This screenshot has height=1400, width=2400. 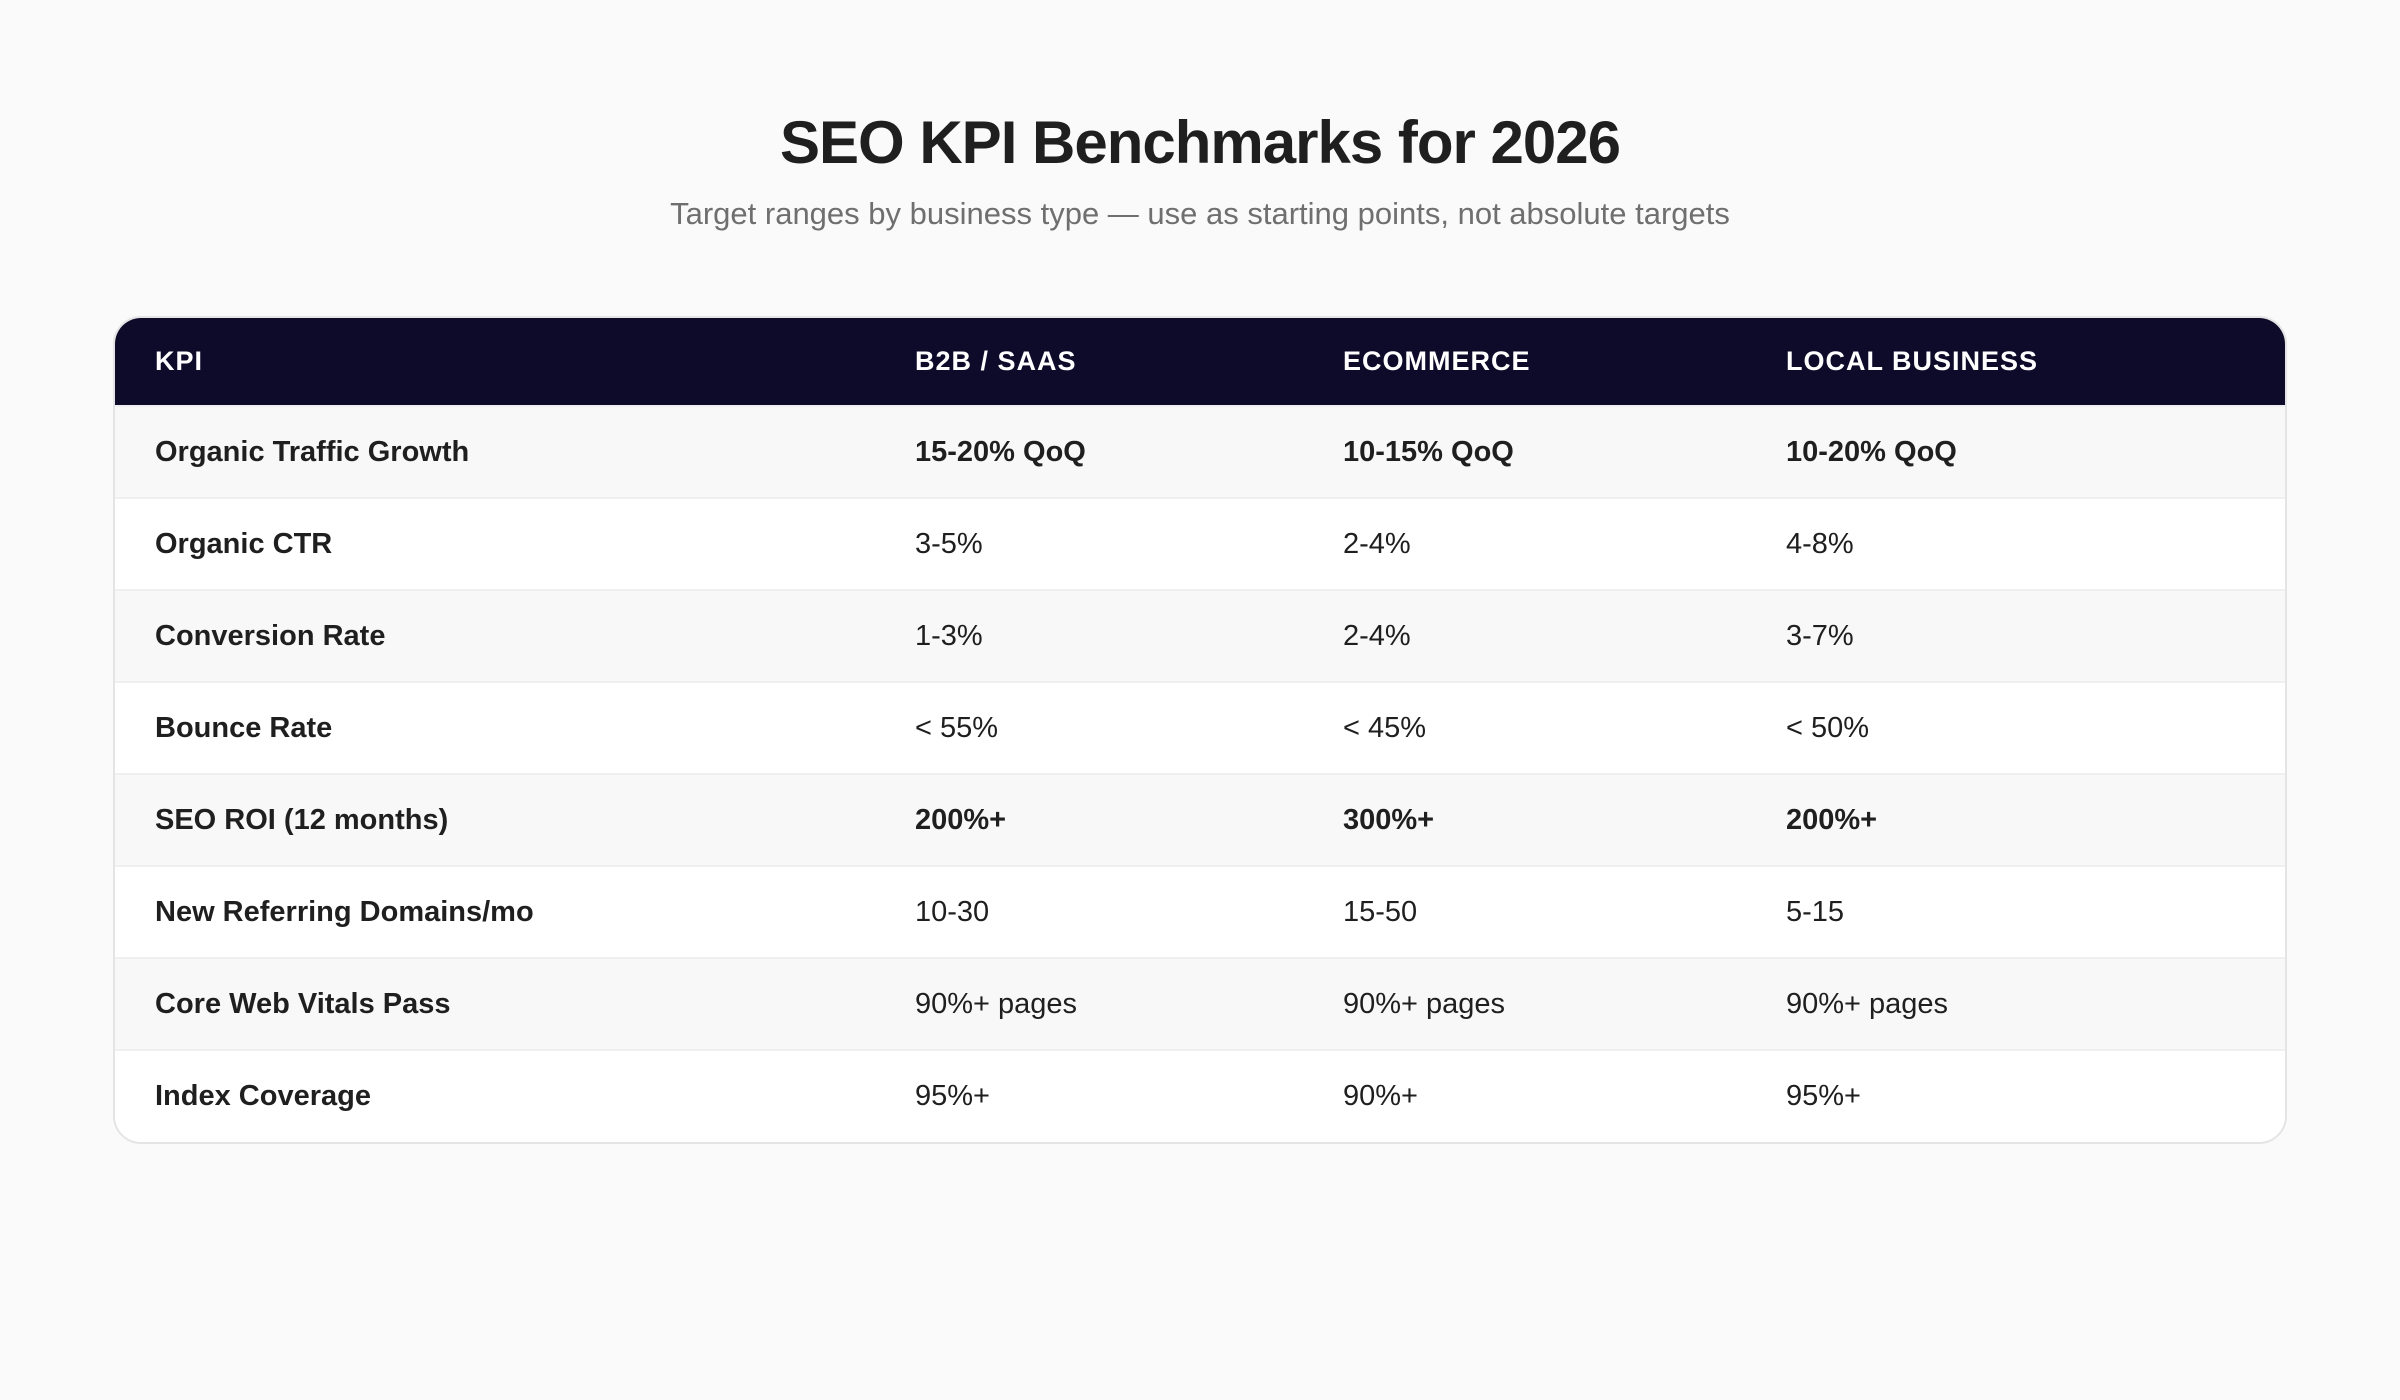 I want to click on ecommerce-cell: < 45%, so click(x=1385, y=727).